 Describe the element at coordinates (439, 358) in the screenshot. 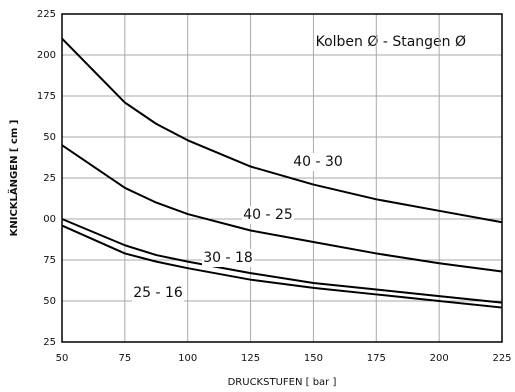

I see `x-tick-label: 200` at that location.